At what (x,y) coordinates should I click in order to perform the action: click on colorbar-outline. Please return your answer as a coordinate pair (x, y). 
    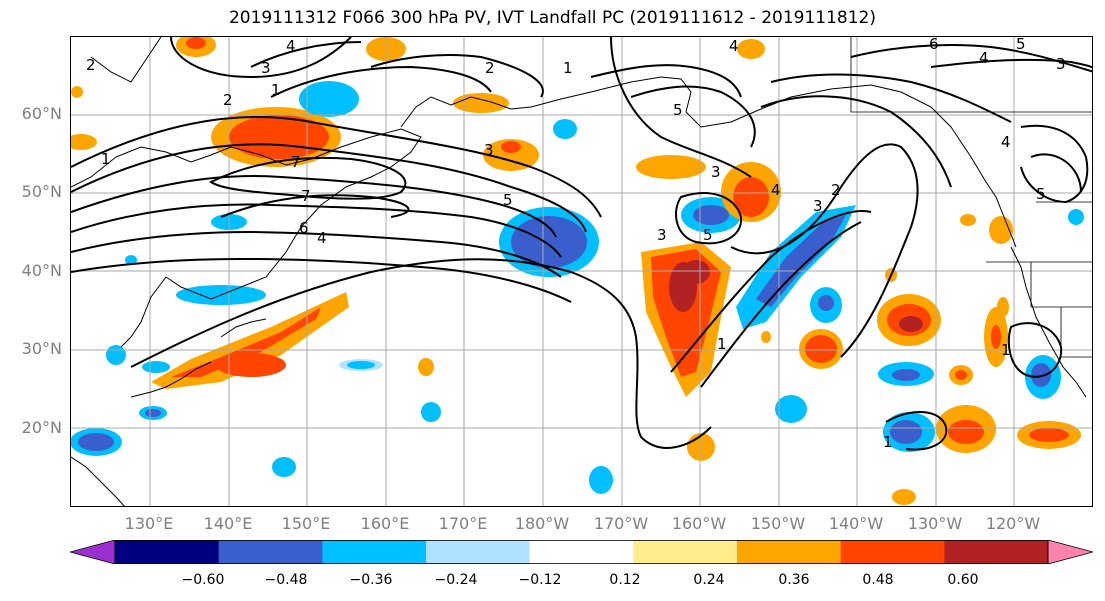
    Looking at the image, I should click on (581, 552).